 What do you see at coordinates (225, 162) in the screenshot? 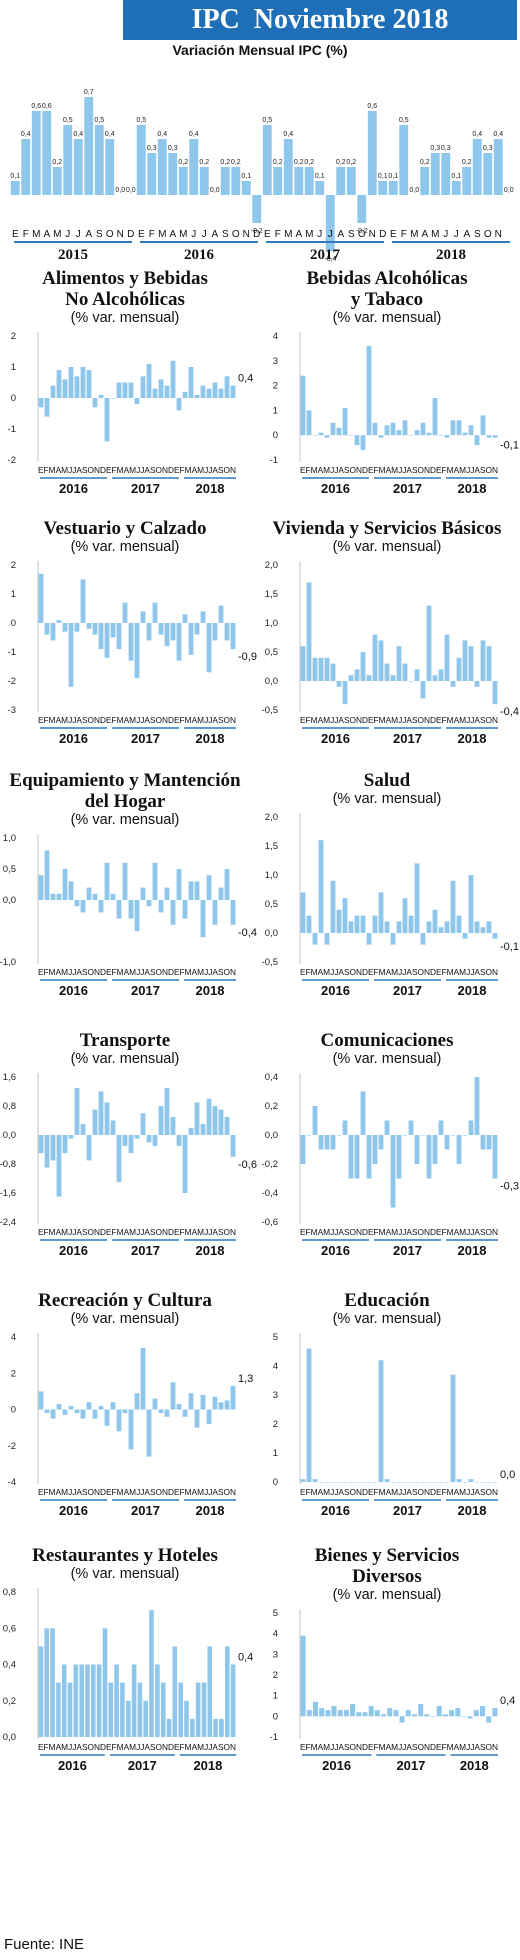
I see `main-bar-label: 0,2` at bounding box center [225, 162].